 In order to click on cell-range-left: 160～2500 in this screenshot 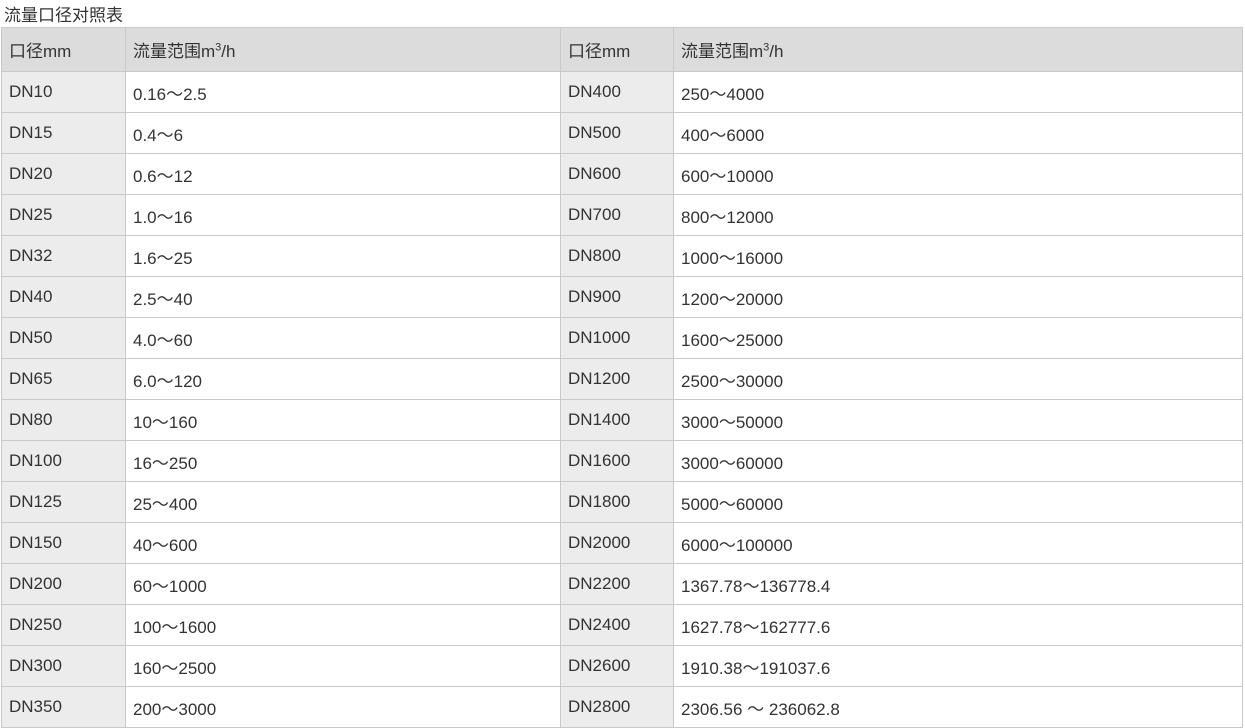, I will do `click(343, 666)`.